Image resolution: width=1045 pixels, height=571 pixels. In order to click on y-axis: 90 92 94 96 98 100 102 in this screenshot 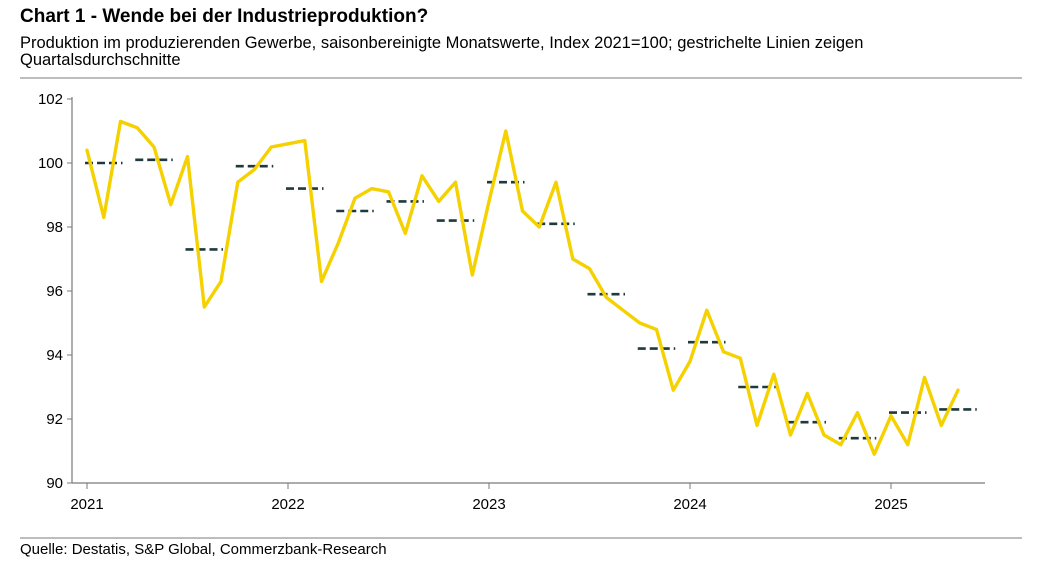, I will do `click(55, 291)`.